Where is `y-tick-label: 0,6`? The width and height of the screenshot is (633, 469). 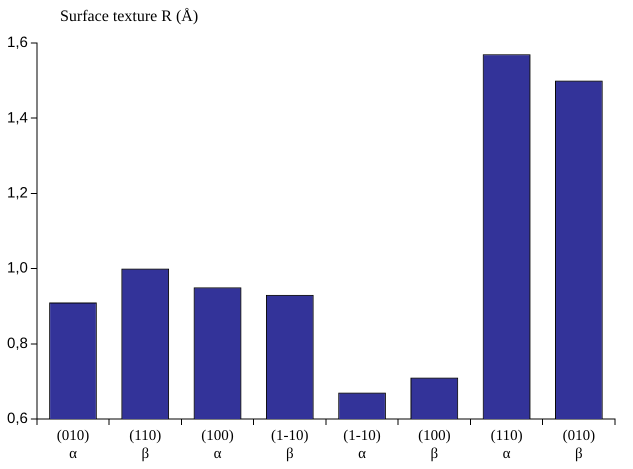 y-tick-label: 0,6 is located at coordinates (17, 419).